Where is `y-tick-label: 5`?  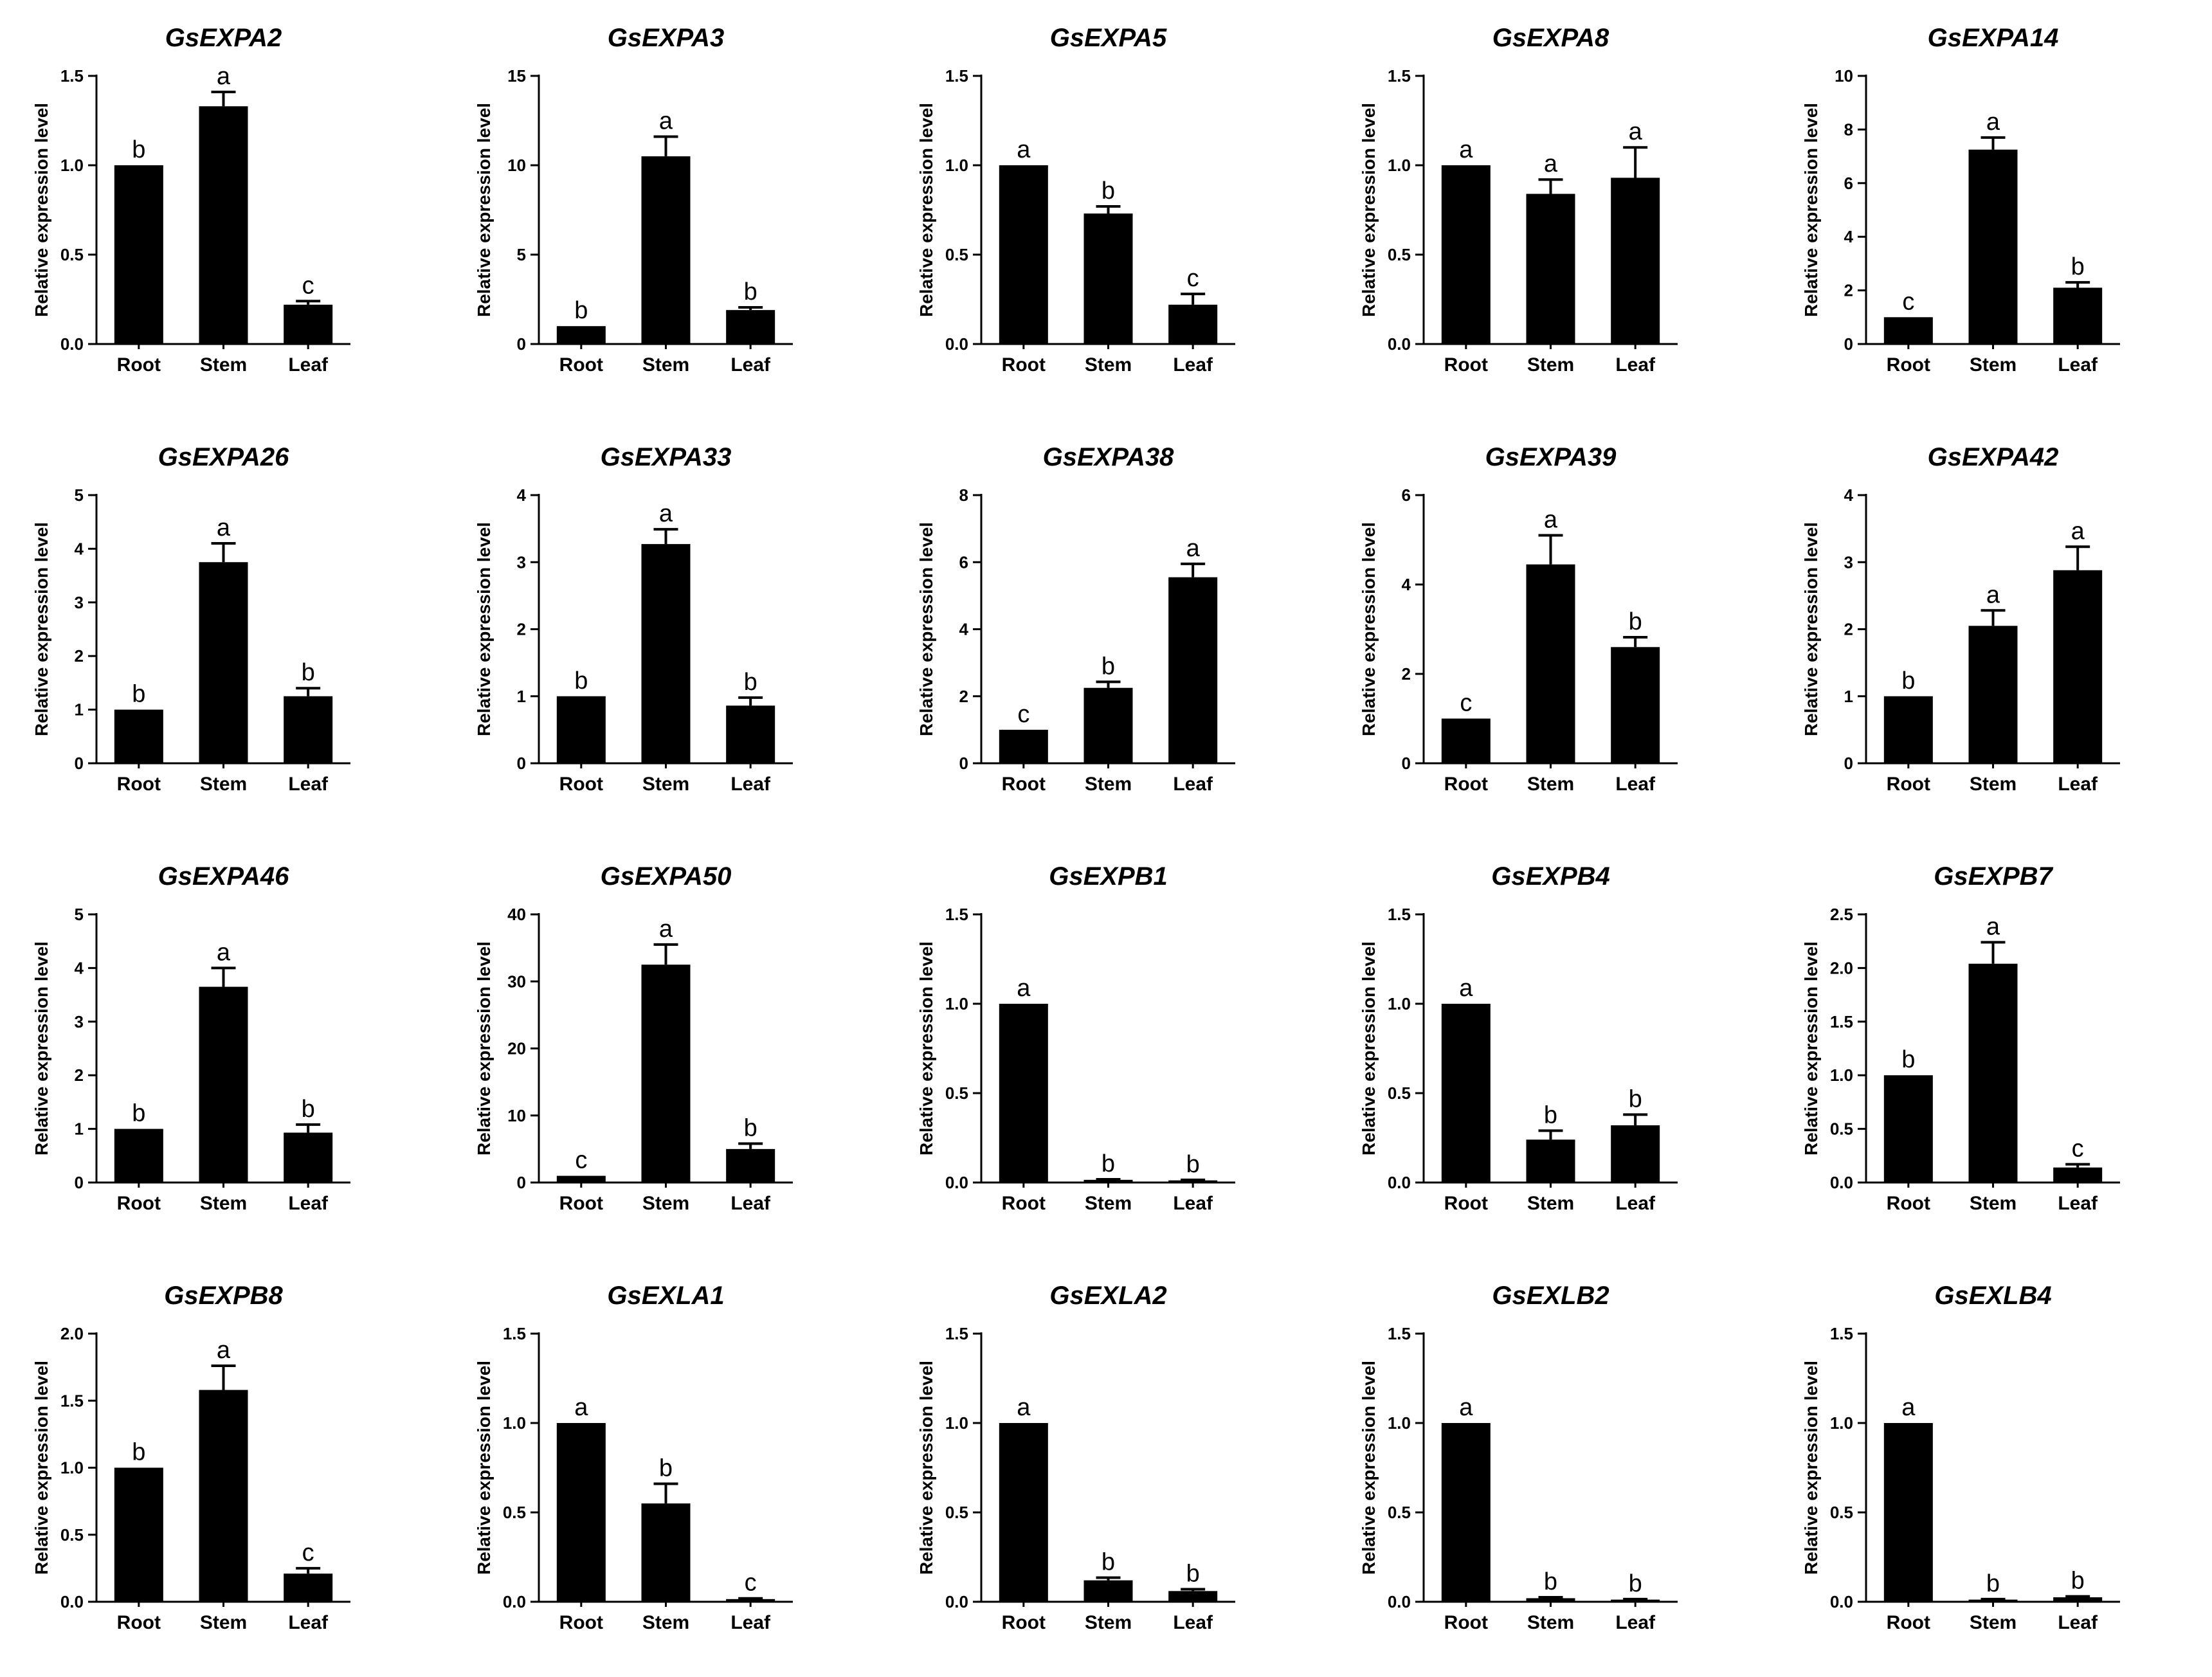
y-tick-label: 5 is located at coordinates (79, 495).